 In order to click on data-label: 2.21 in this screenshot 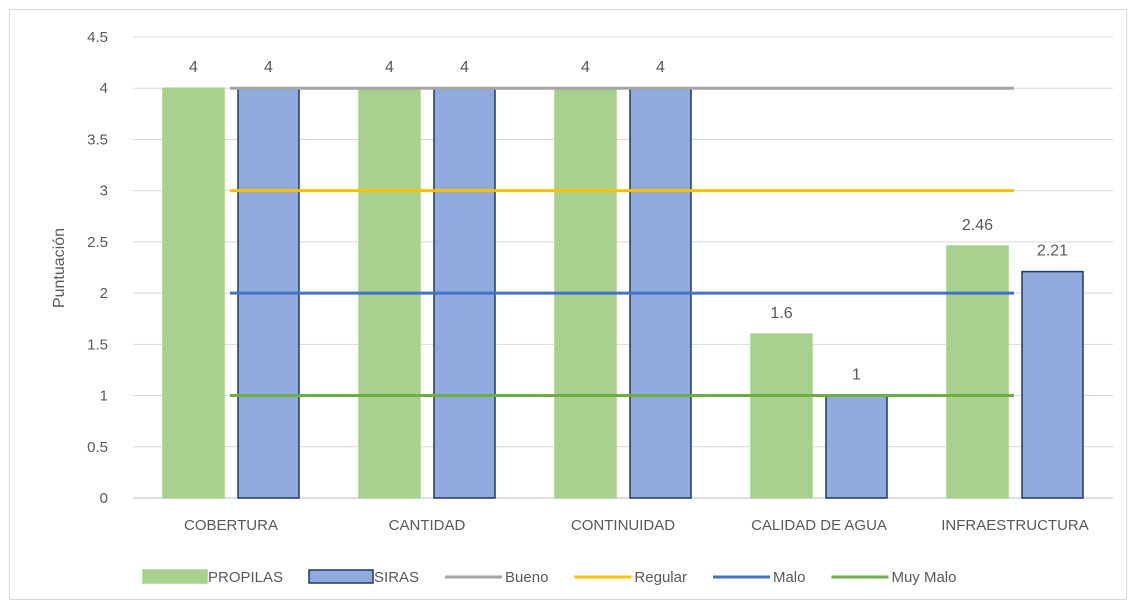, I will do `click(1052, 251)`.